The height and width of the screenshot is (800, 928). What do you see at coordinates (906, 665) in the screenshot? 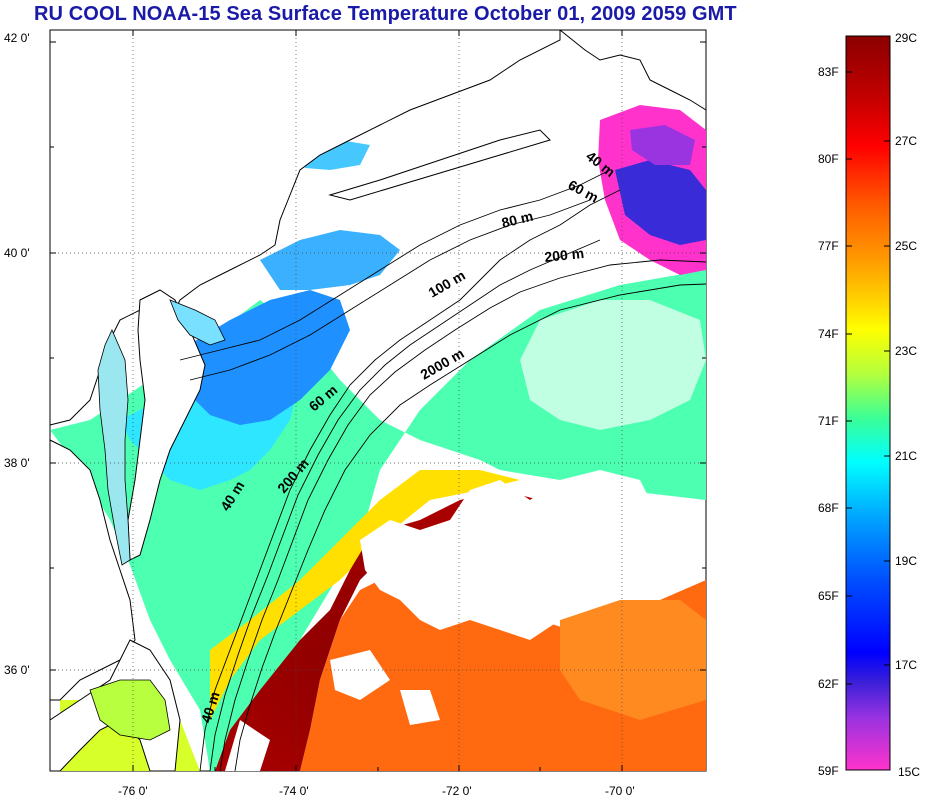
I see `colorbar-c-label: 17C` at bounding box center [906, 665].